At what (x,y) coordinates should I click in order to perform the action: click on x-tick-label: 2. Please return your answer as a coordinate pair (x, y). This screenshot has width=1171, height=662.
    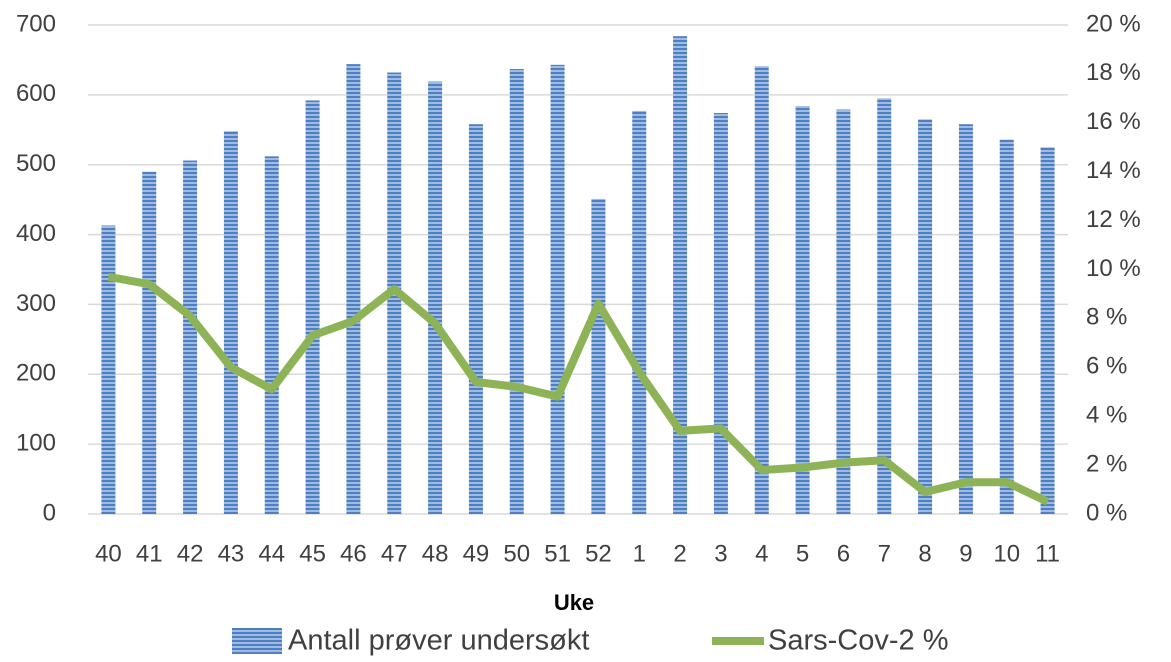
    Looking at the image, I should click on (679, 553).